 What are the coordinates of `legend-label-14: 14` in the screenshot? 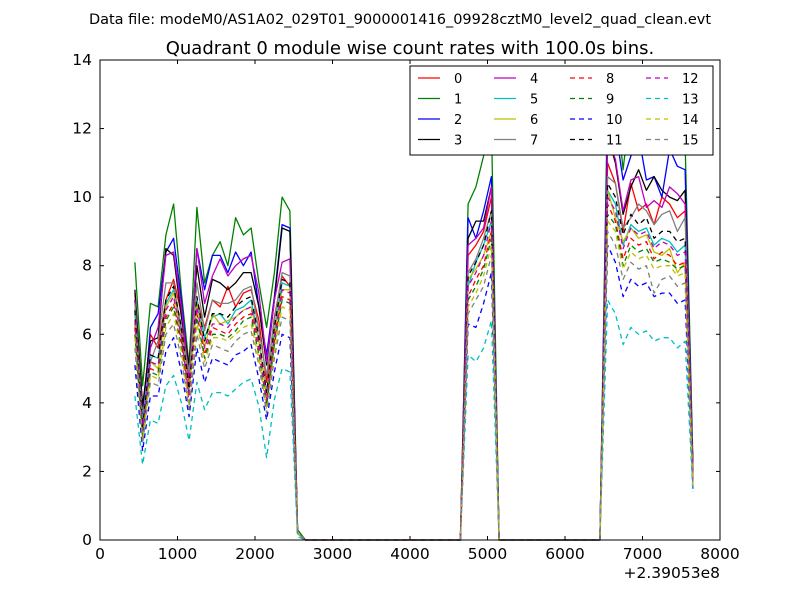 It's located at (690, 120).